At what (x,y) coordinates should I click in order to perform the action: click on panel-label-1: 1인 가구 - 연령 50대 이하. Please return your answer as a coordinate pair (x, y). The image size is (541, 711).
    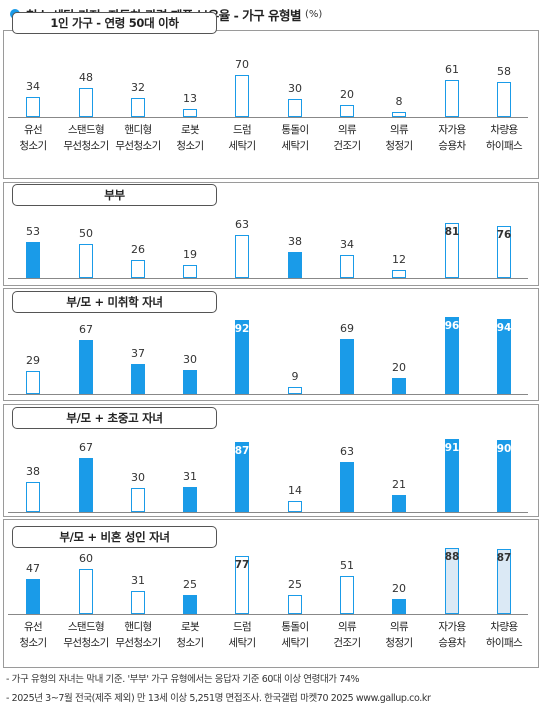
    Looking at the image, I should click on (114, 23).